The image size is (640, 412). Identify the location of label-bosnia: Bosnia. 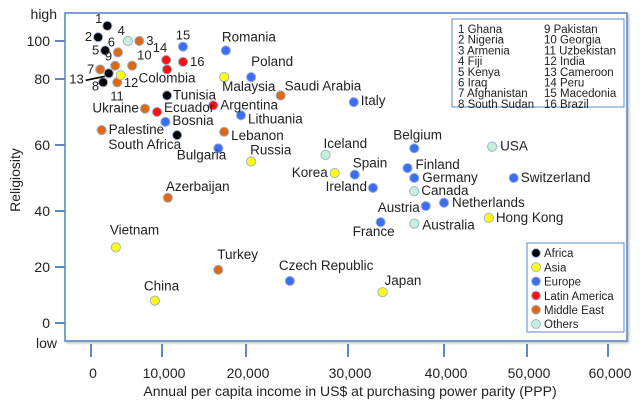
(193, 120).